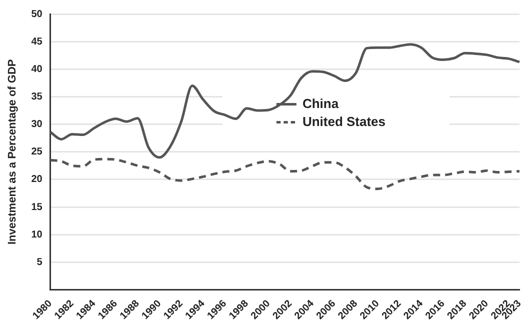 Image resolution: width=531 pixels, height=327 pixels. Describe the element at coordinates (37, 207) in the screenshot. I see `y-tick-label: 15` at that location.